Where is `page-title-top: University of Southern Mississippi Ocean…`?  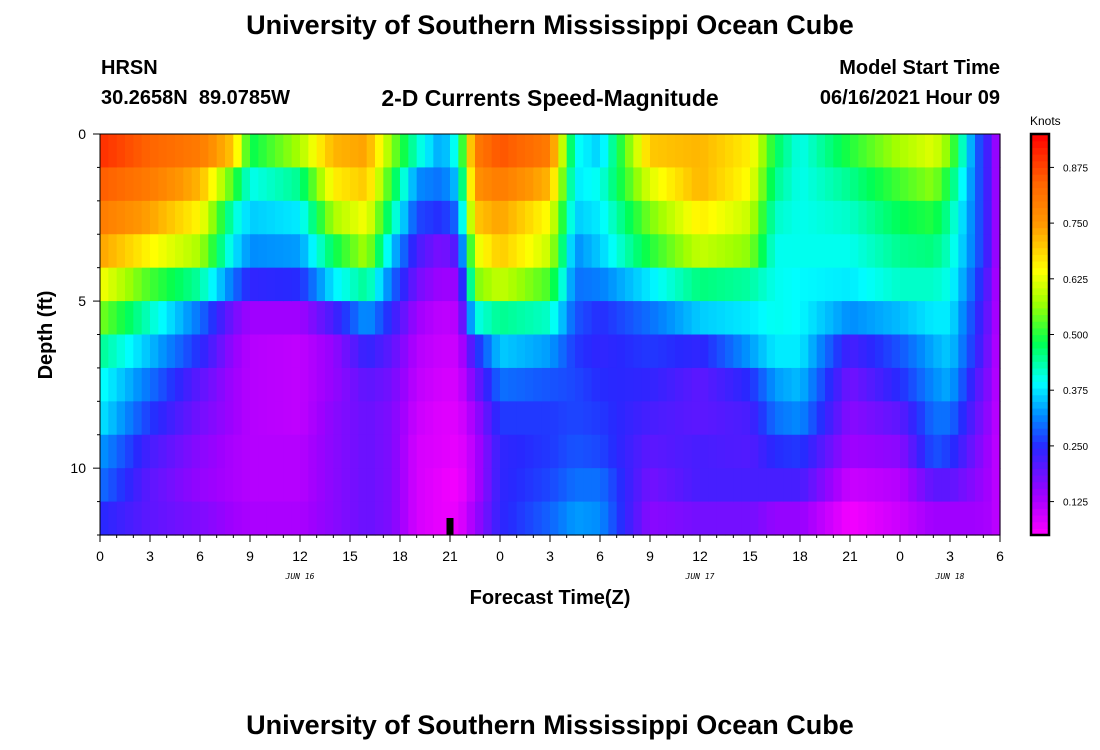
page-title-top: University of Southern Mississippi Ocean… is located at coordinates (550, 25).